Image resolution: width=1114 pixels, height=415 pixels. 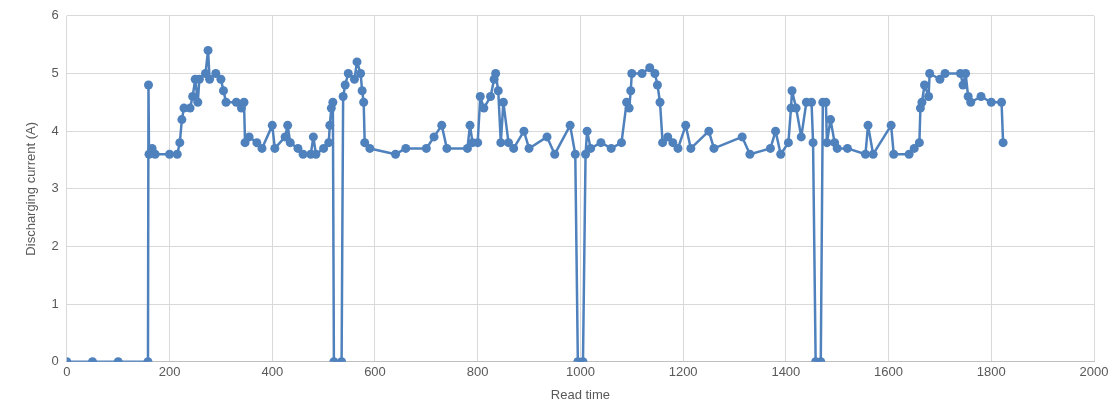 What do you see at coordinates (272, 372) in the screenshot?
I see `x-tick-label: 400` at bounding box center [272, 372].